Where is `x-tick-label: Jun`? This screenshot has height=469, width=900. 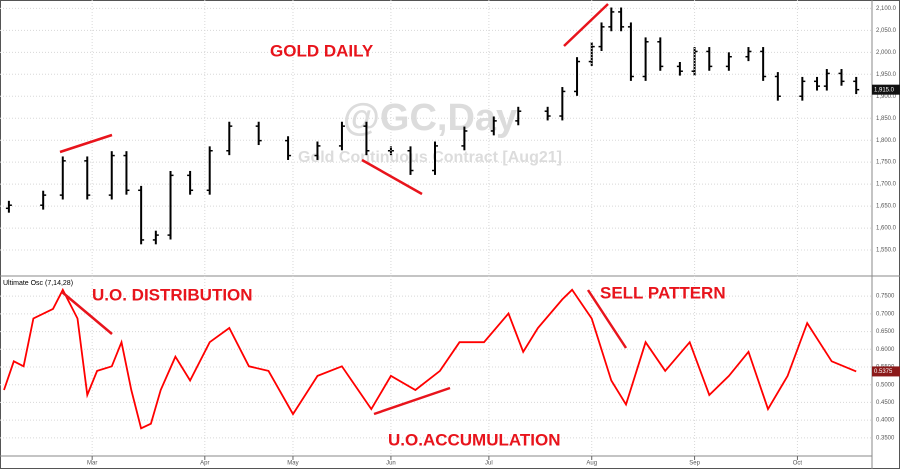
x-tick-label: Jun is located at coordinates (391, 464).